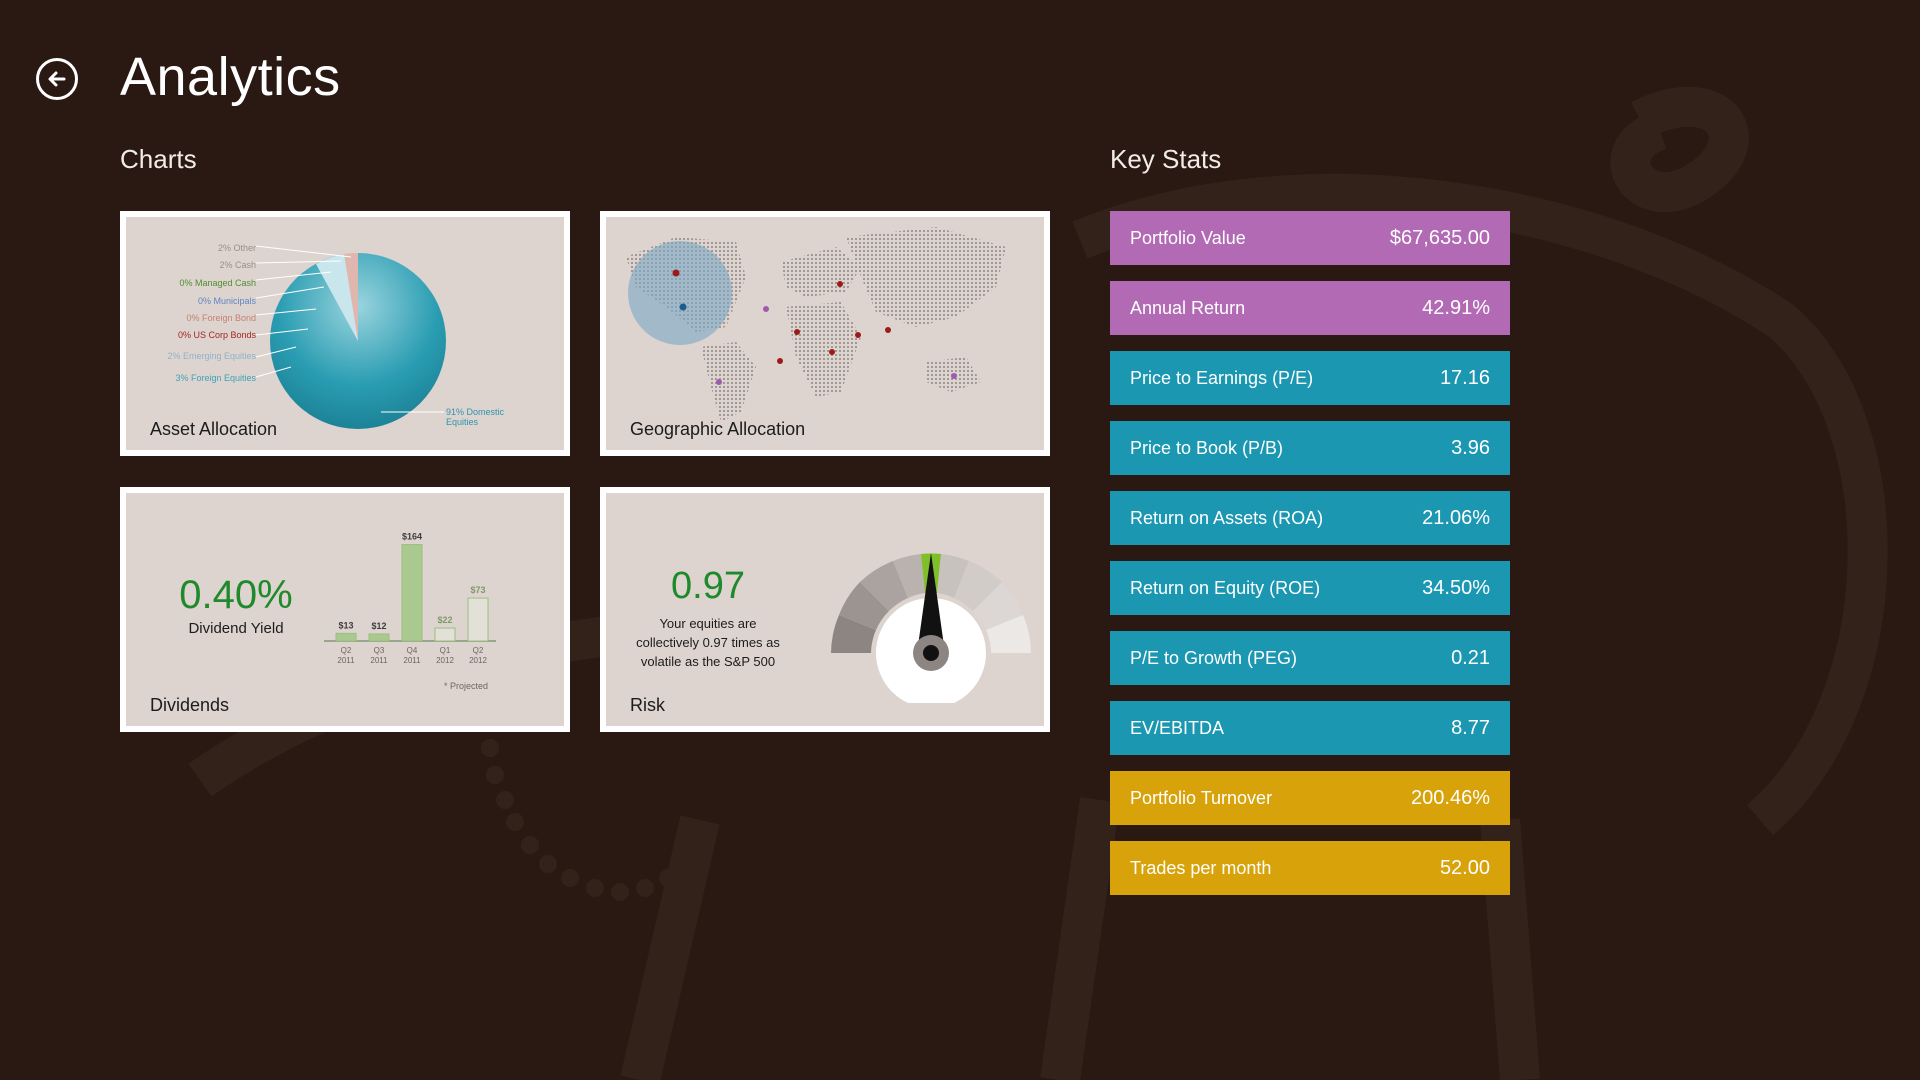 Image resolution: width=1920 pixels, height=1080 pixels. Describe the element at coordinates (1456, 587) in the screenshot. I see `stat-value: 34.50%` at that location.